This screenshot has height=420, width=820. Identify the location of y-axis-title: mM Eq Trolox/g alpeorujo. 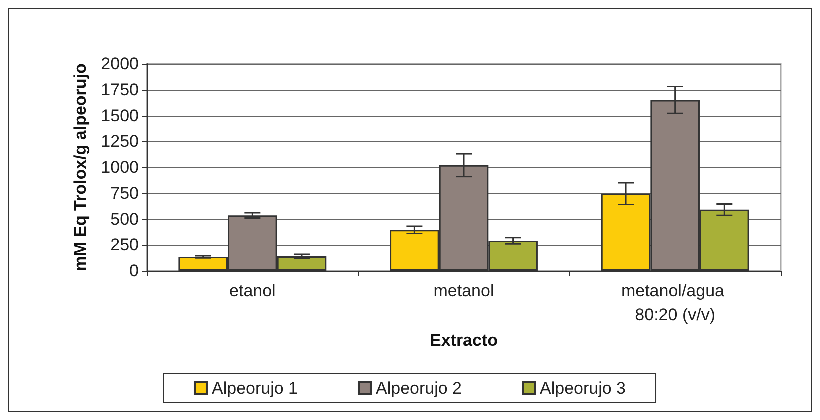
(80, 168).